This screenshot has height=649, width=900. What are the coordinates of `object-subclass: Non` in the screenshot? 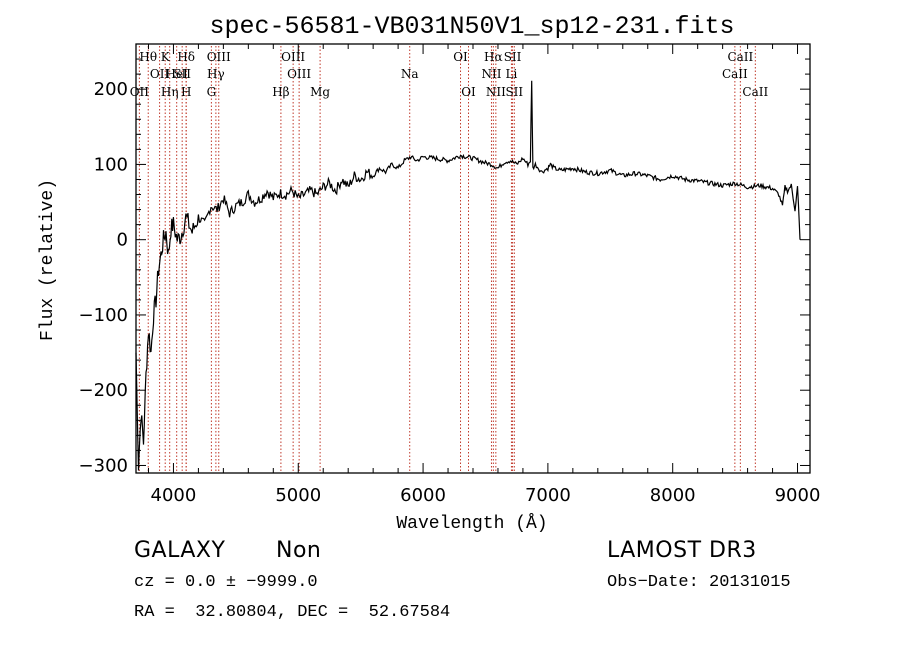 It's located at (299, 550).